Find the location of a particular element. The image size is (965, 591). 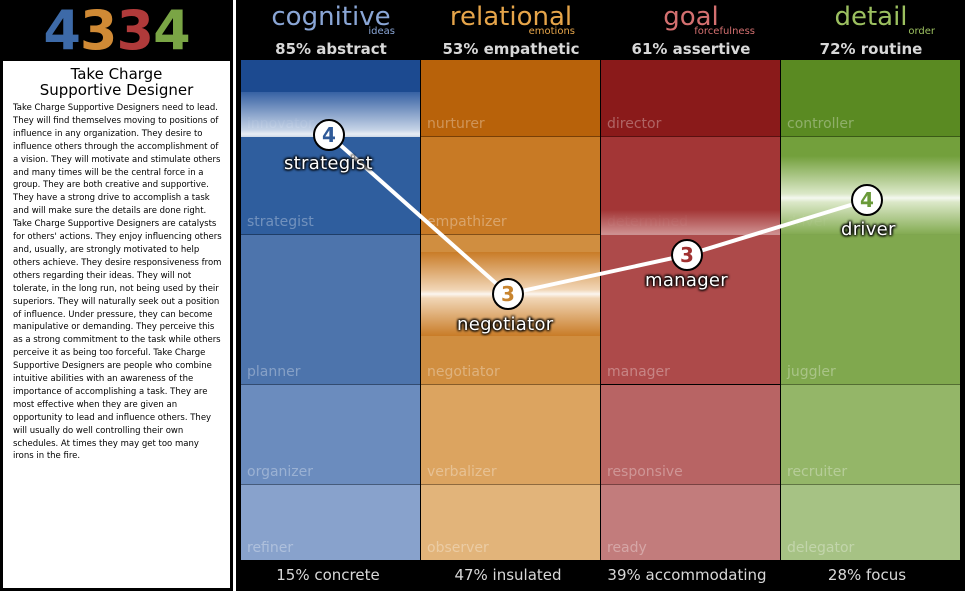

header-relational: relational emotions 53% empathetic is located at coordinates (511, 30).